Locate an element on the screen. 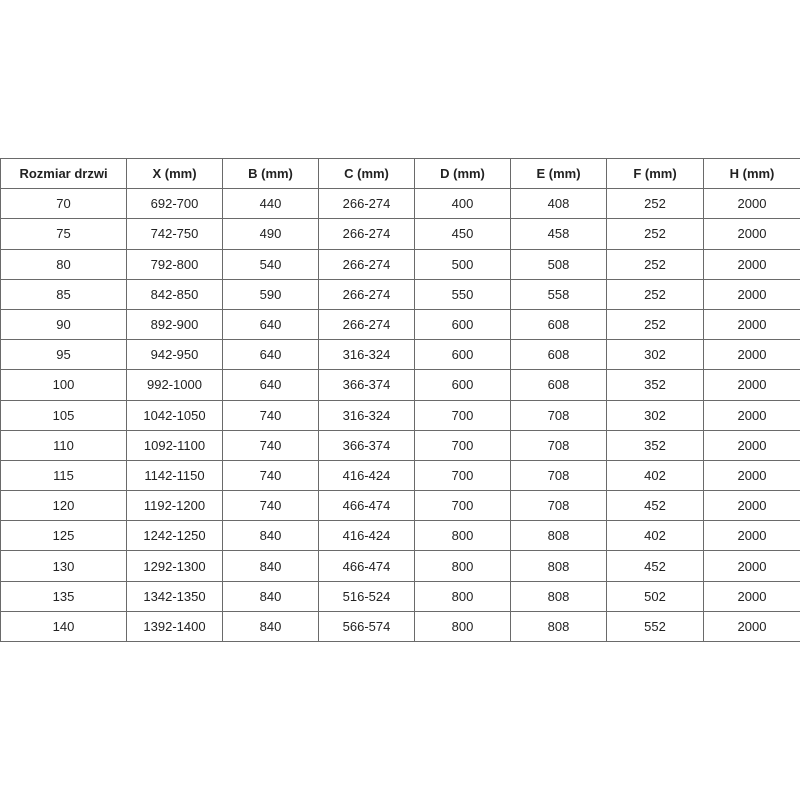  table-cell: 800 is located at coordinates (462, 626).